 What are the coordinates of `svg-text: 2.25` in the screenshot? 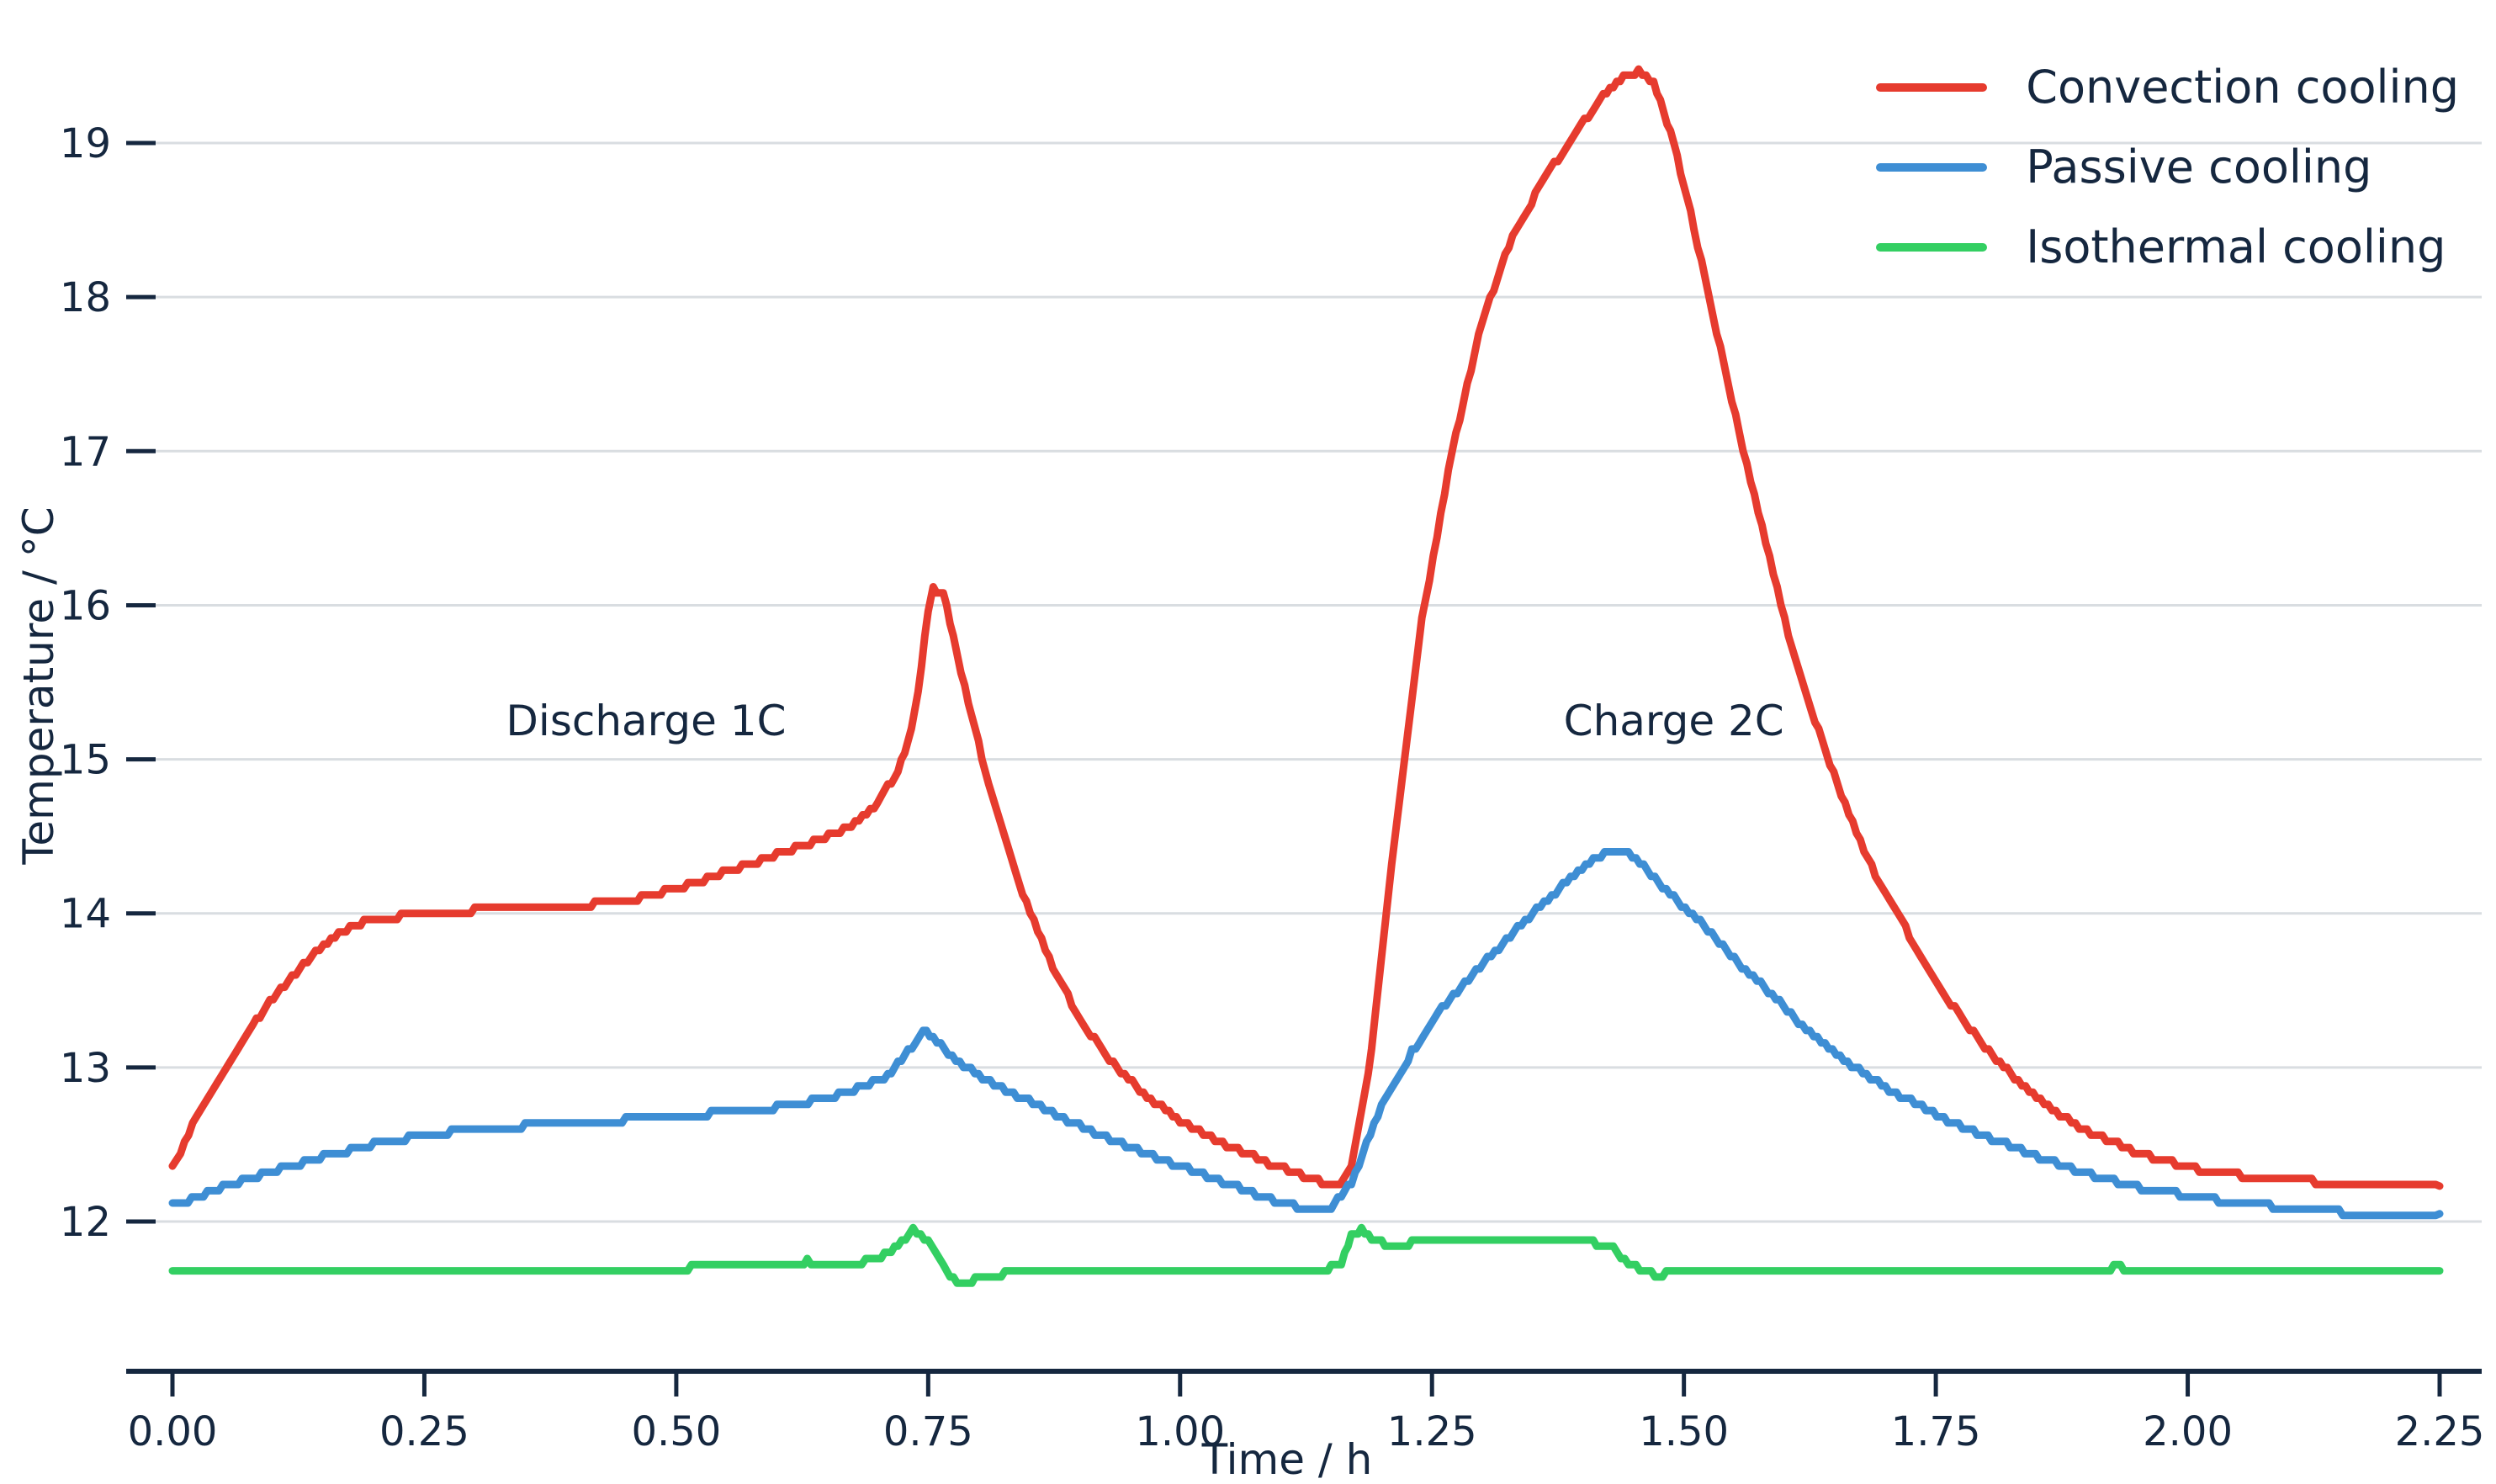 It's located at (2440, 1431).